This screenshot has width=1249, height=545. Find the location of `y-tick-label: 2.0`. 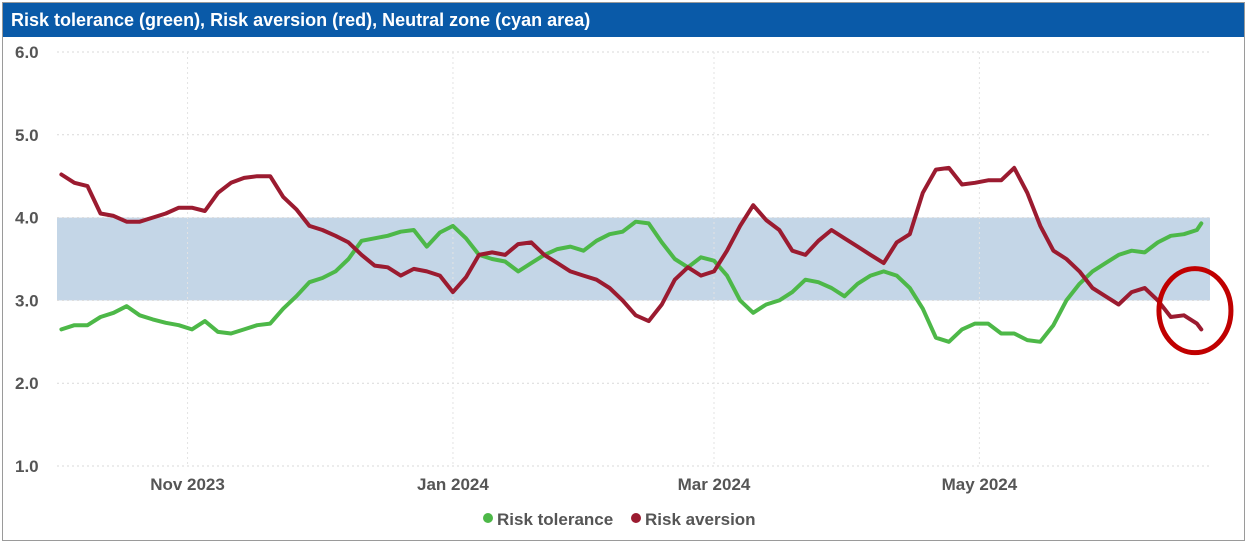

y-tick-label: 2.0 is located at coordinates (27, 383).